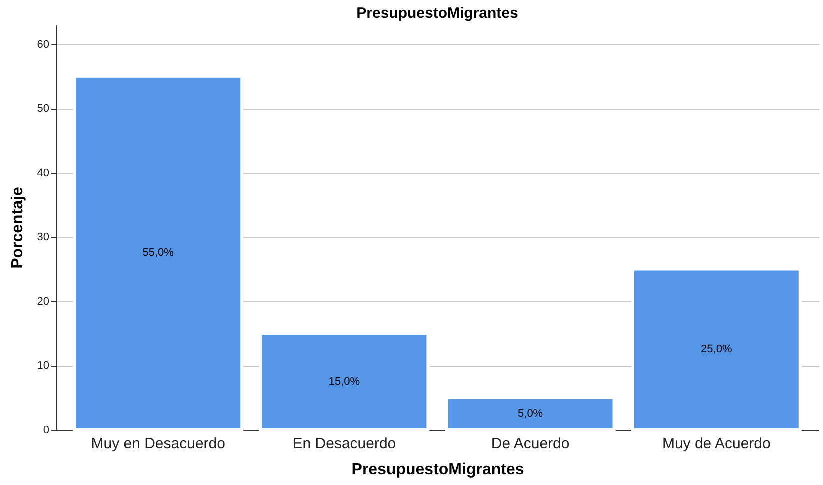 The image size is (823, 485). Describe the element at coordinates (43, 238) in the screenshot. I see `y-tick-label: 30` at that location.